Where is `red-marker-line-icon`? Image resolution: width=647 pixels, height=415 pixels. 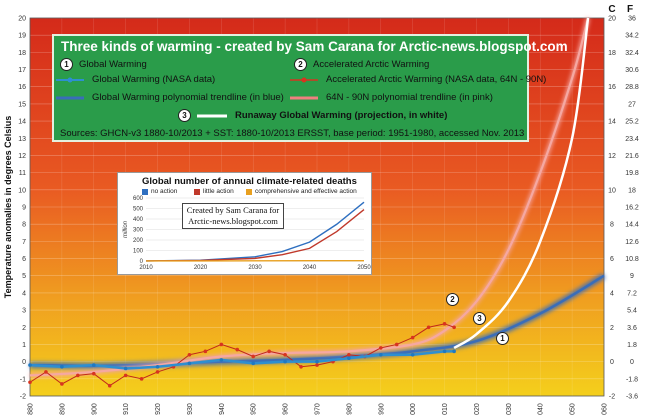 red-marker-line-icon is located at coordinates (304, 79).